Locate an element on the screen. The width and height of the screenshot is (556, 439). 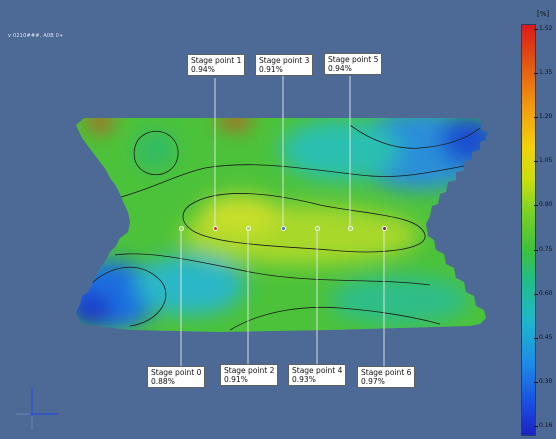
stage-point-name: Stage point 4 is located at coordinates (317, 370).